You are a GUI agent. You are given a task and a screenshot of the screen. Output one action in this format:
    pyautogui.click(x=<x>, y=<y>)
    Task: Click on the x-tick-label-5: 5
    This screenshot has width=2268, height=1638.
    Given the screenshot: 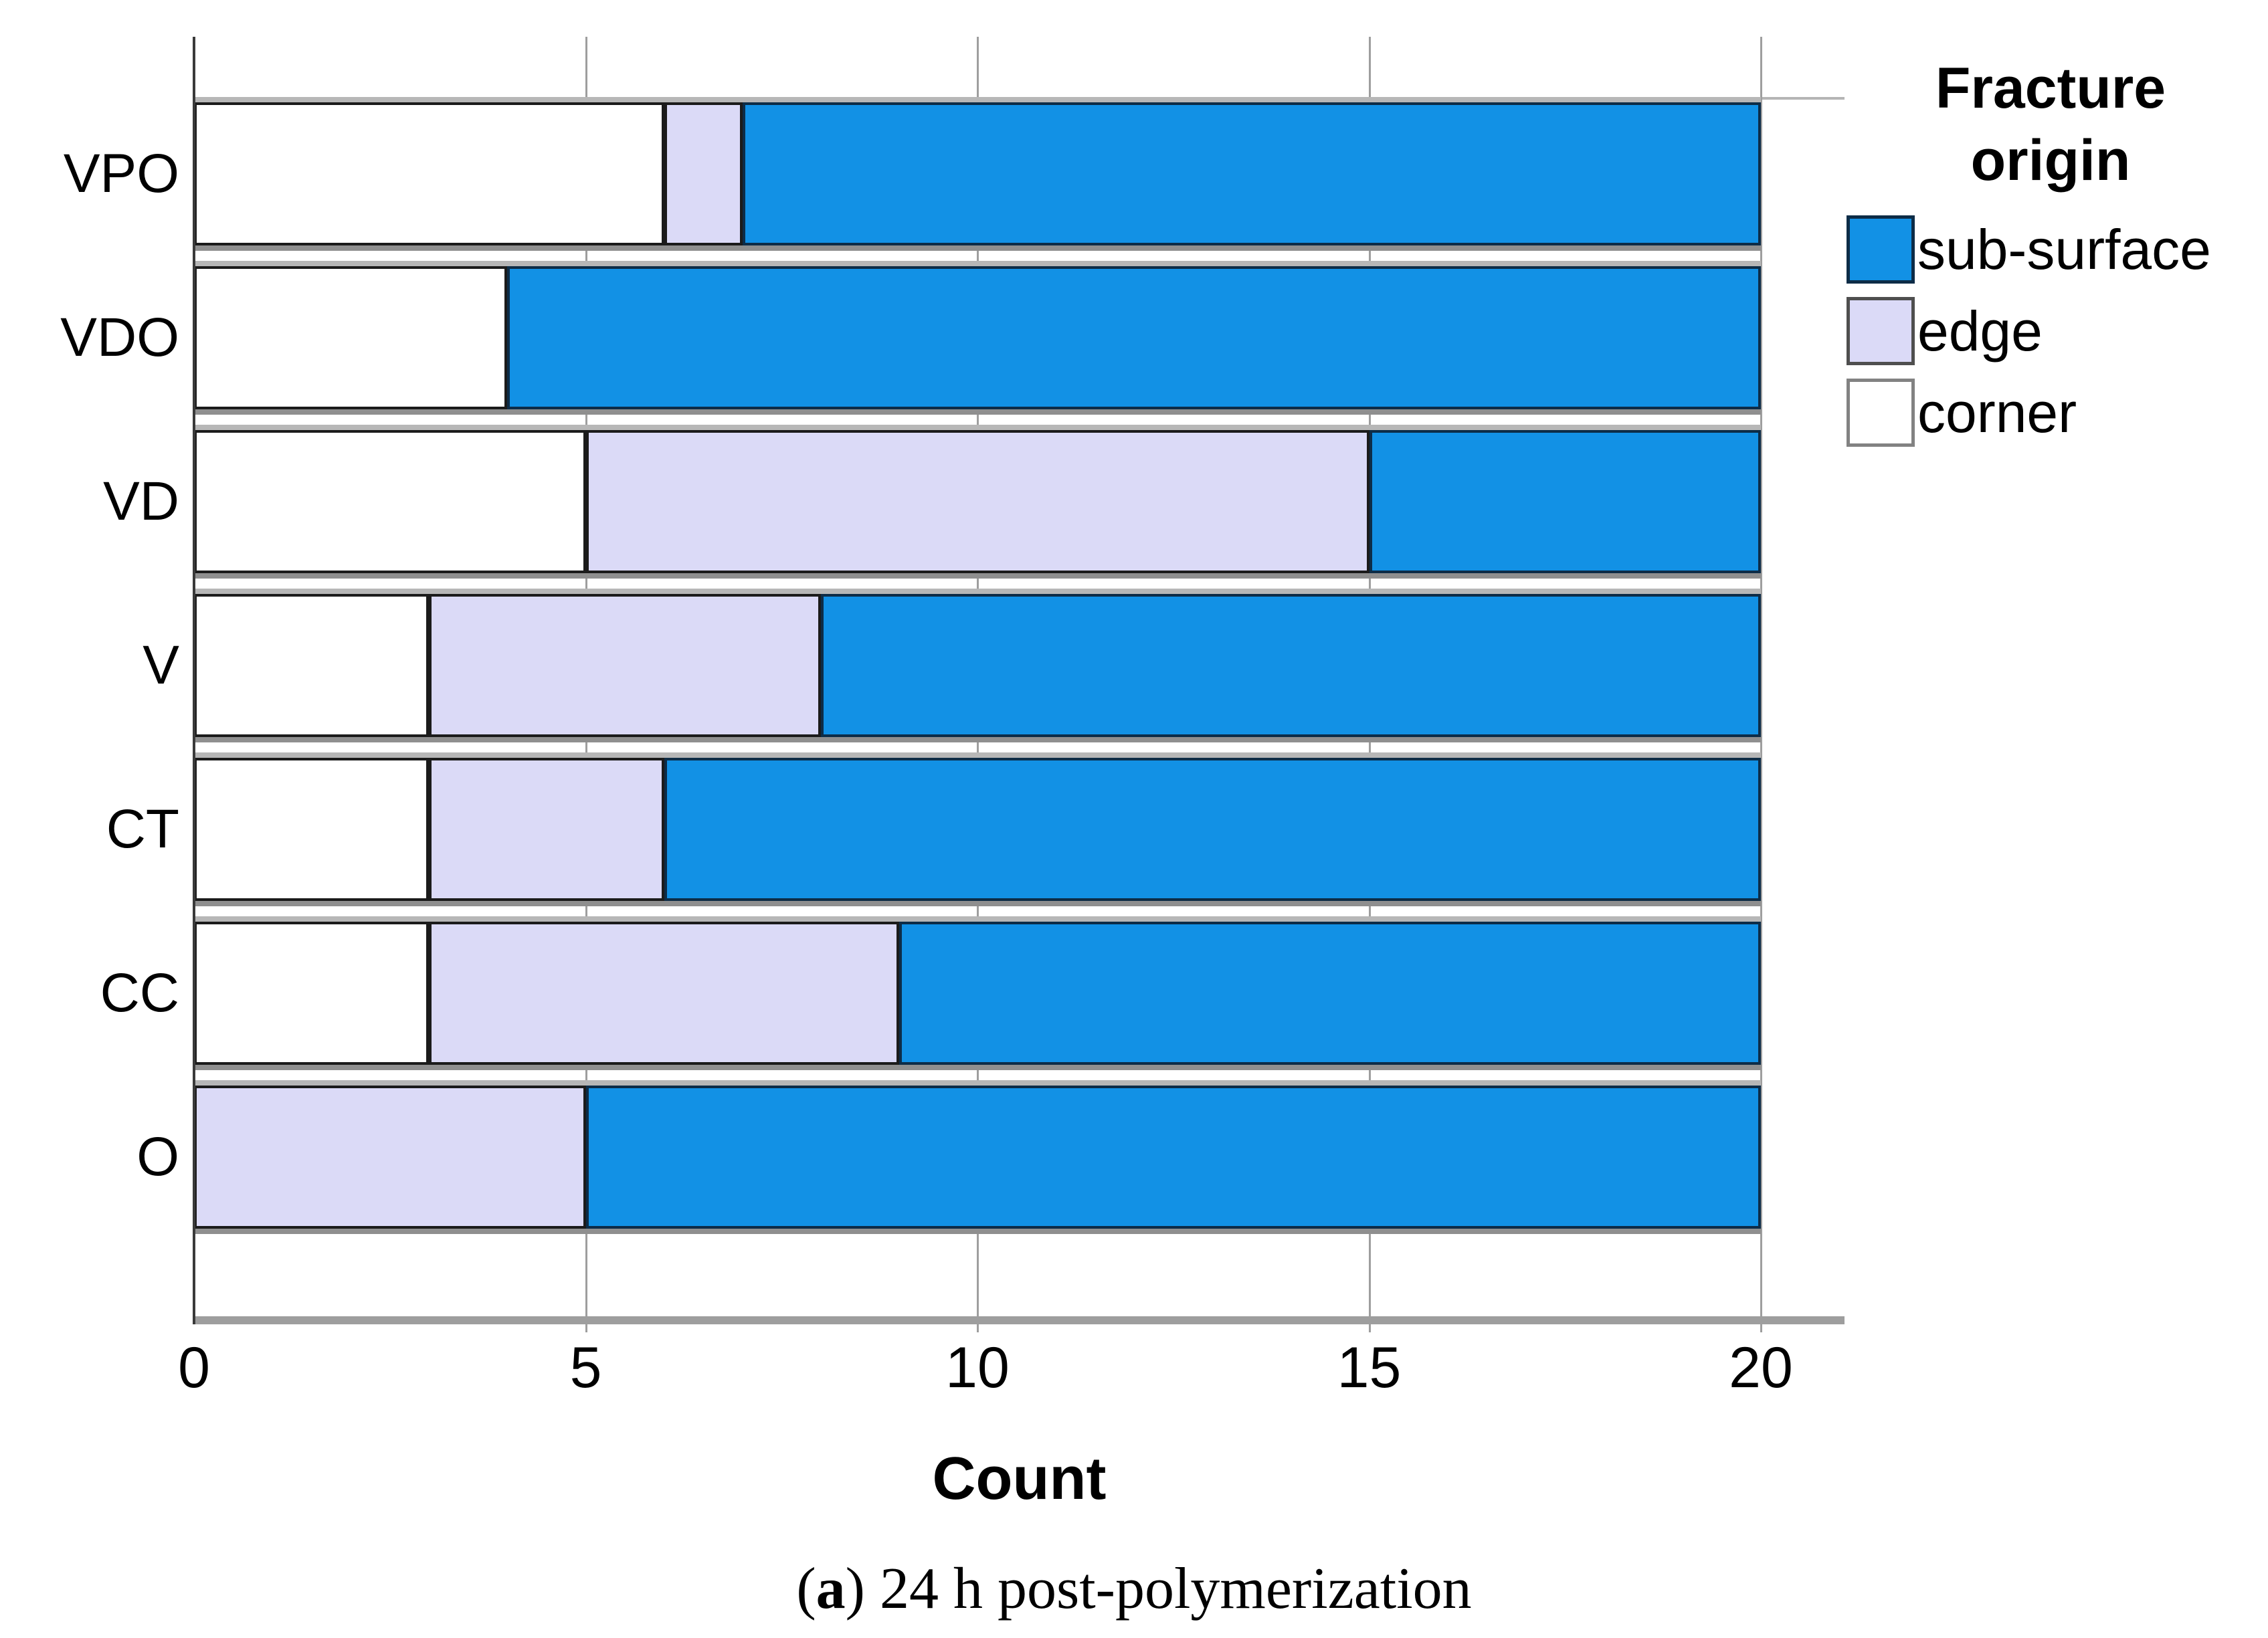 What is the action you would take?
    pyautogui.click(x=585, y=1368)
    